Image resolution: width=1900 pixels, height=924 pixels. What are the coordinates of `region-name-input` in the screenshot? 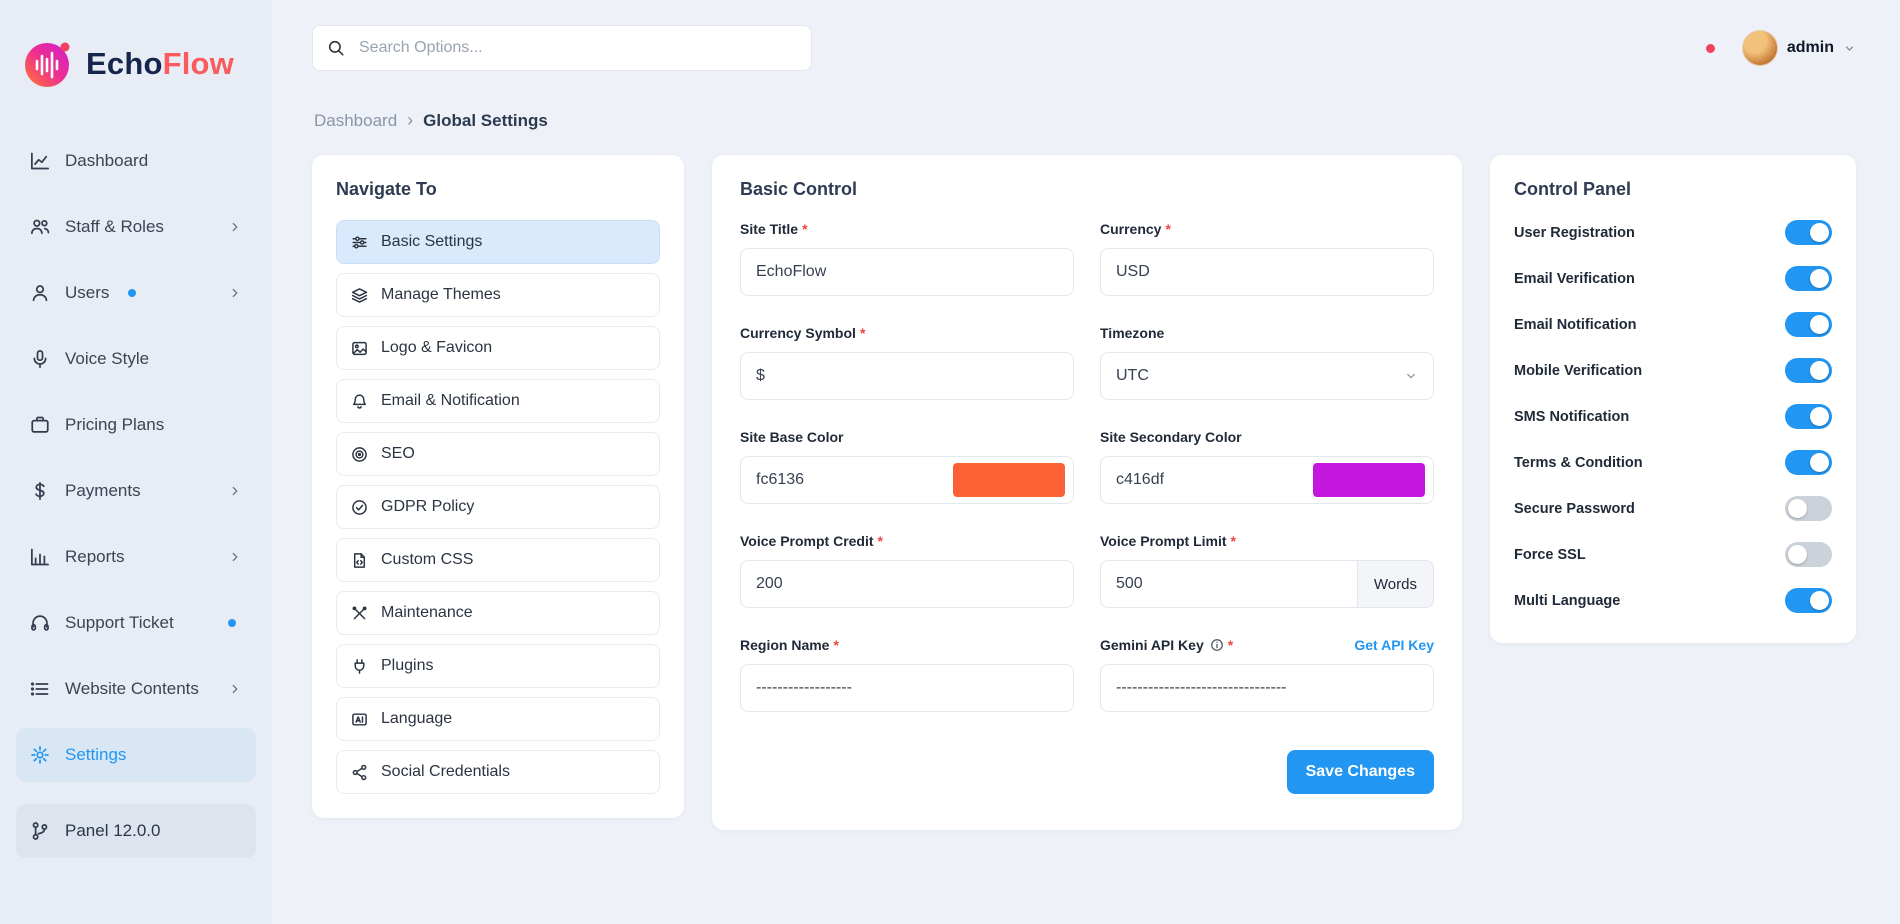 It's located at (907, 688).